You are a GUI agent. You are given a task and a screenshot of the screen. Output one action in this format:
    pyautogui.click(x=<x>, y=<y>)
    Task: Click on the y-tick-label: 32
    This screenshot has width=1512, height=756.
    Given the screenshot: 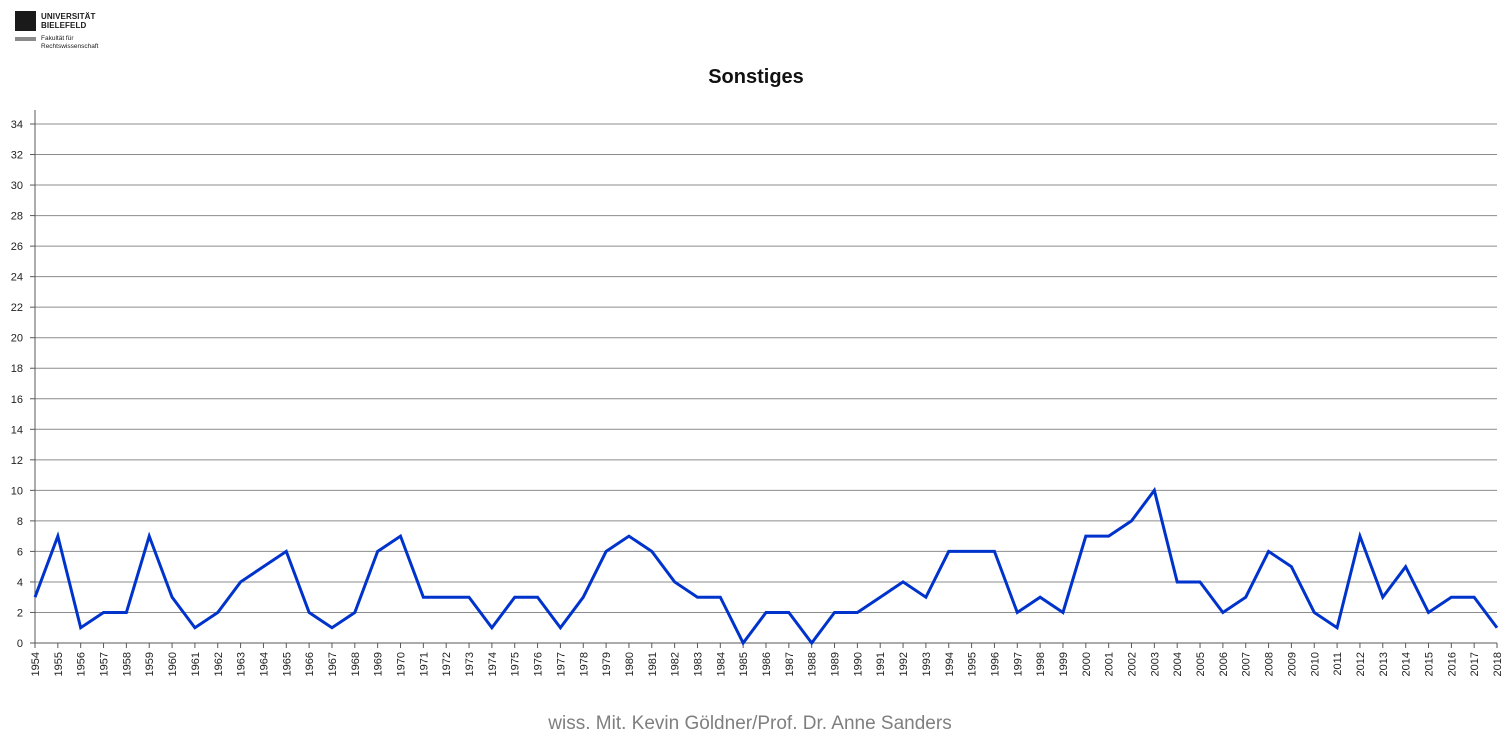 What is the action you would take?
    pyautogui.click(x=17, y=156)
    